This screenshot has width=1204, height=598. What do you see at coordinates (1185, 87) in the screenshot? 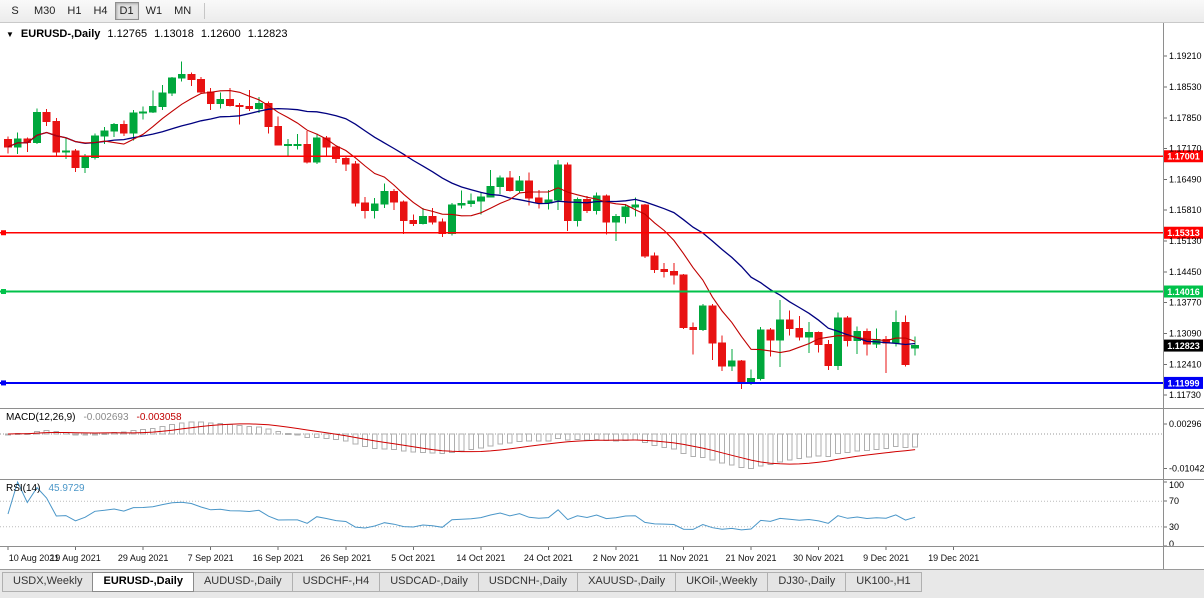
I see `svg-text: 1.18530` at bounding box center [1185, 87].